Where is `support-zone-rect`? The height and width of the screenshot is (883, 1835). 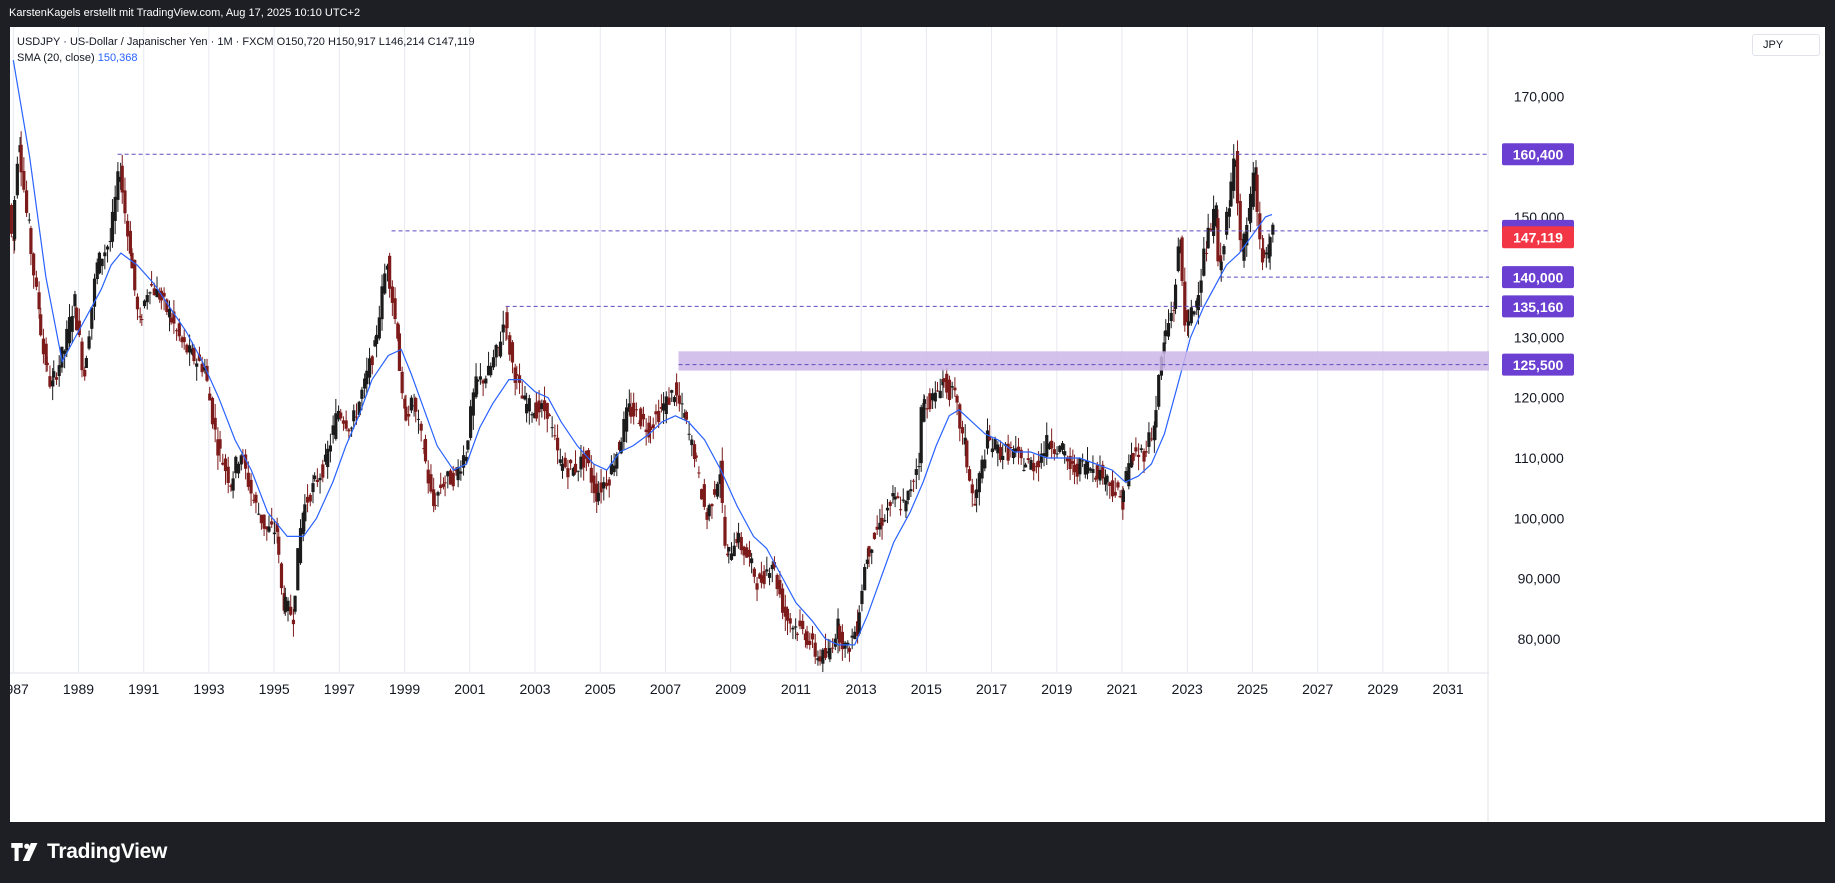 support-zone-rect is located at coordinates (1084, 360).